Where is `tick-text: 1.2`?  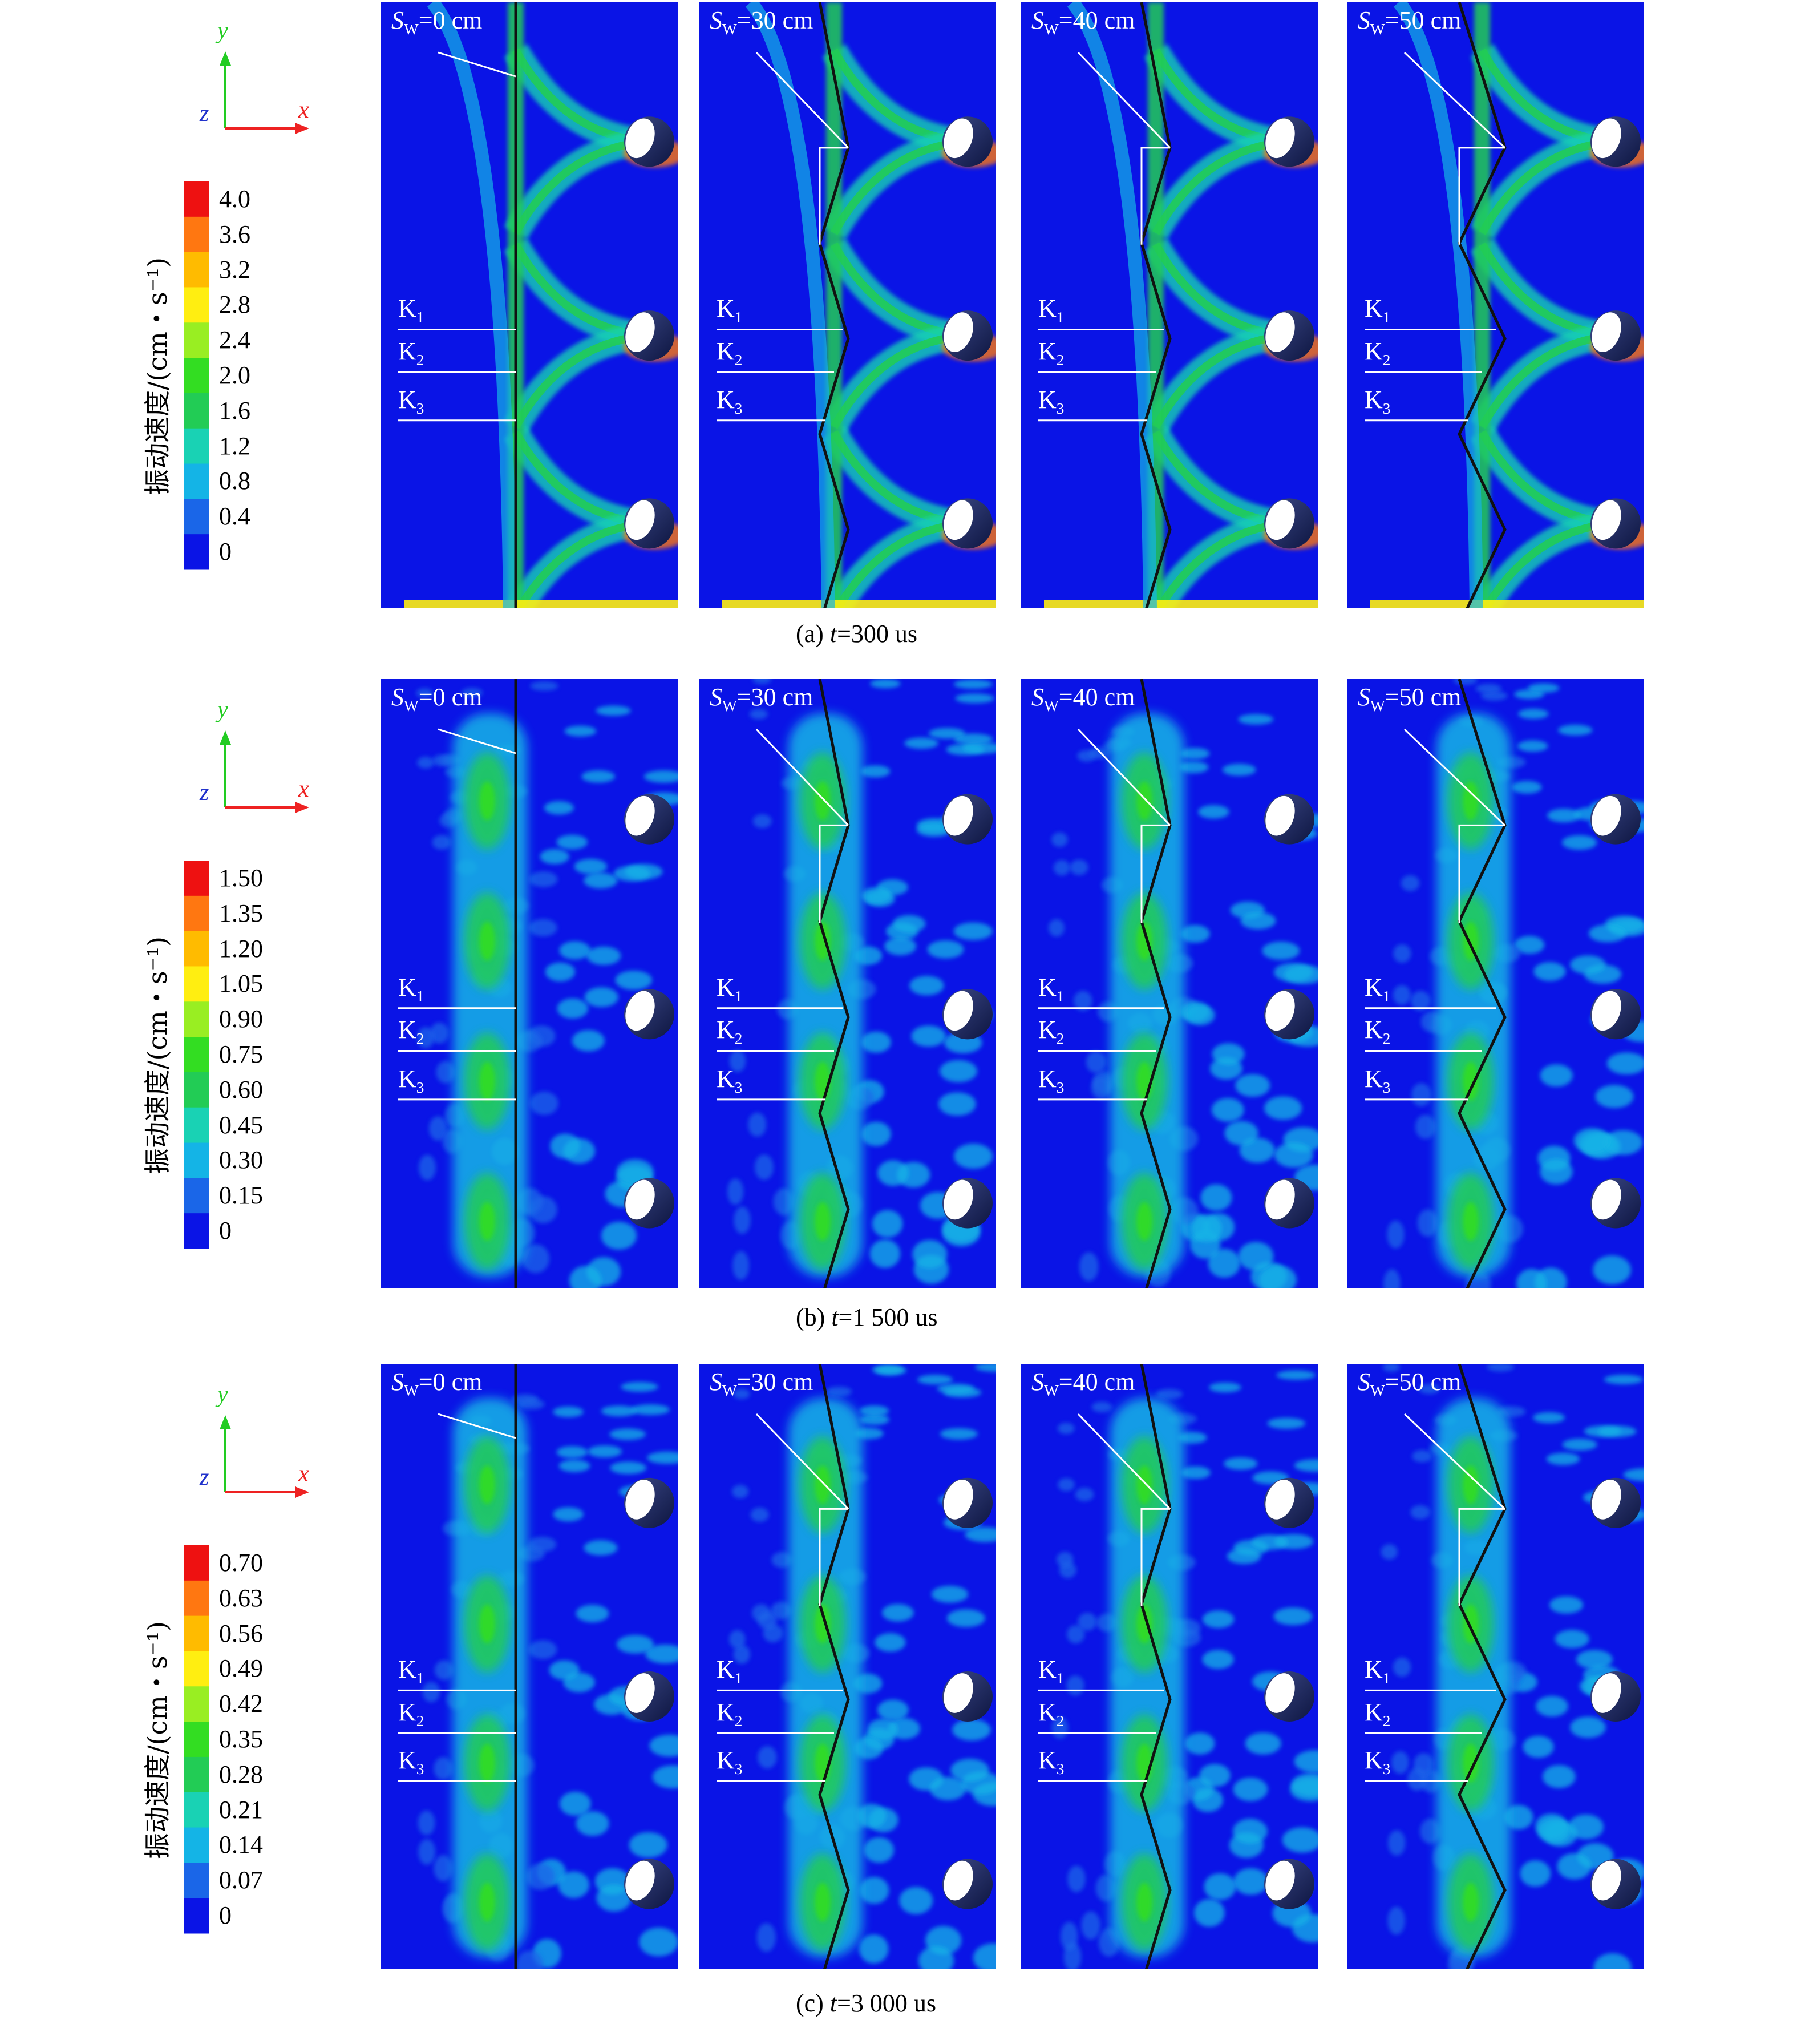 tick-text: 1.2 is located at coordinates (235, 445).